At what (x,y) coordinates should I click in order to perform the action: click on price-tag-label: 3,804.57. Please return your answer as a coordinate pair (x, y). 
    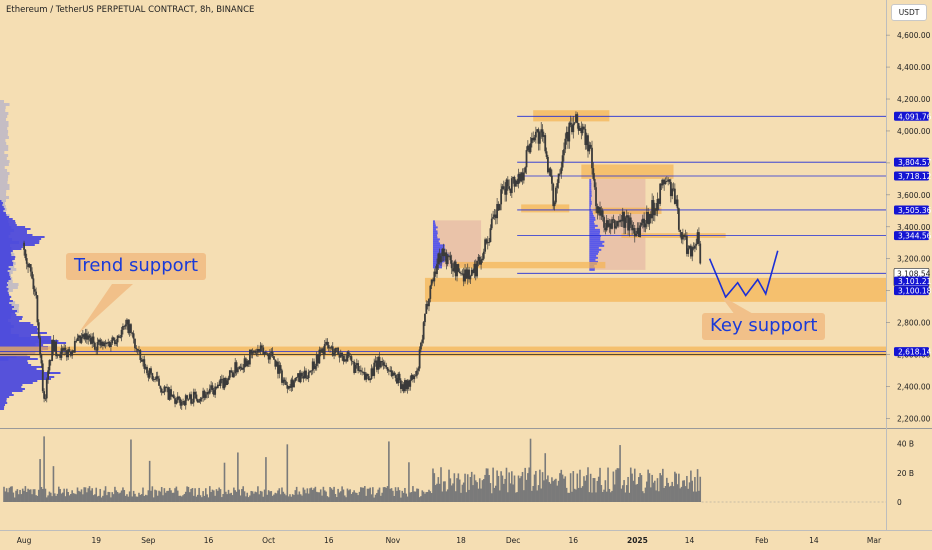
    Looking at the image, I should click on (915, 162).